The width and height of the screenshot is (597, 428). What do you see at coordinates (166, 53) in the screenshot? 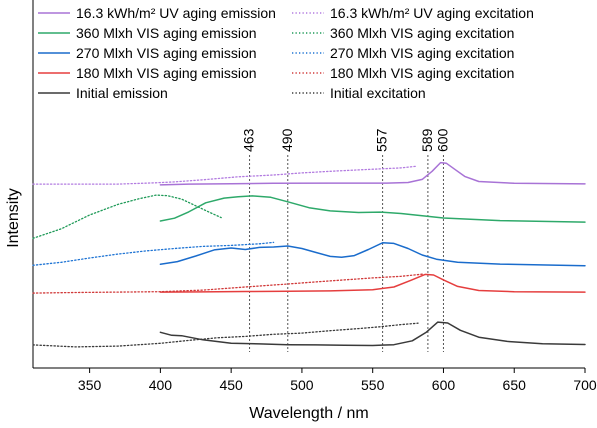
I see `legend-label-4: 270 Mlxh VIS aging emission` at bounding box center [166, 53].